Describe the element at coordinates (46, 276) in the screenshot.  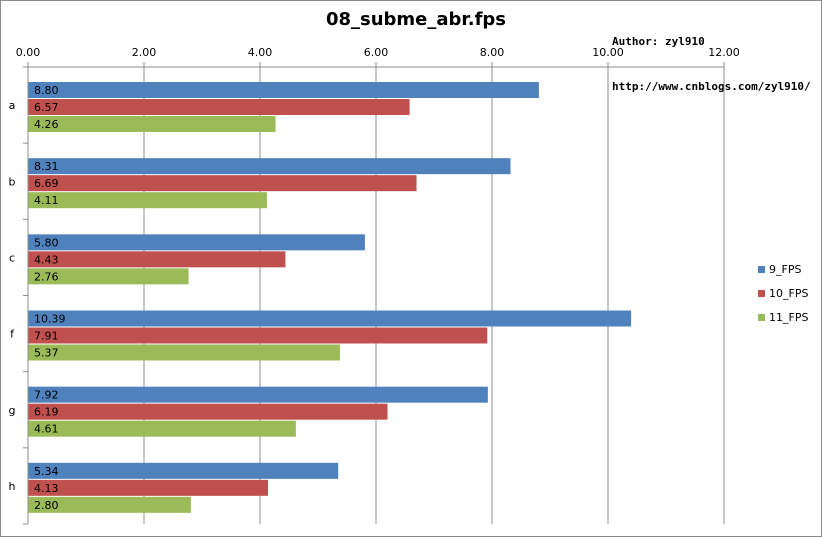
I see `data-label: 2.76` at that location.